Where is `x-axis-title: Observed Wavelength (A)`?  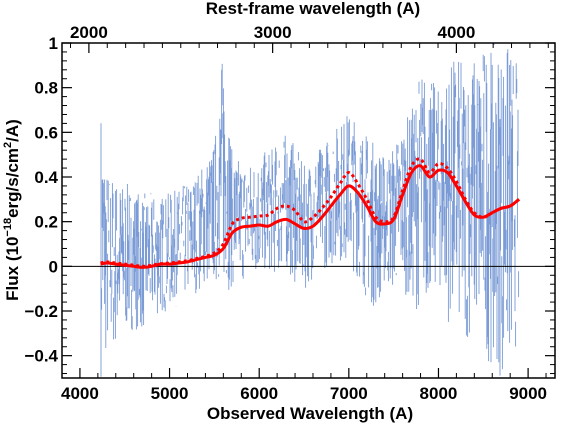 x-axis-title: Observed Wavelength (A) is located at coordinates (310, 413).